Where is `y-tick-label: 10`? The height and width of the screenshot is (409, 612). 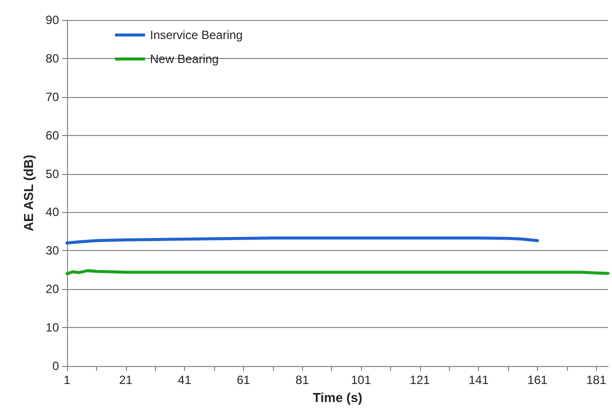
y-tick-label: 10 is located at coordinates (53, 327).